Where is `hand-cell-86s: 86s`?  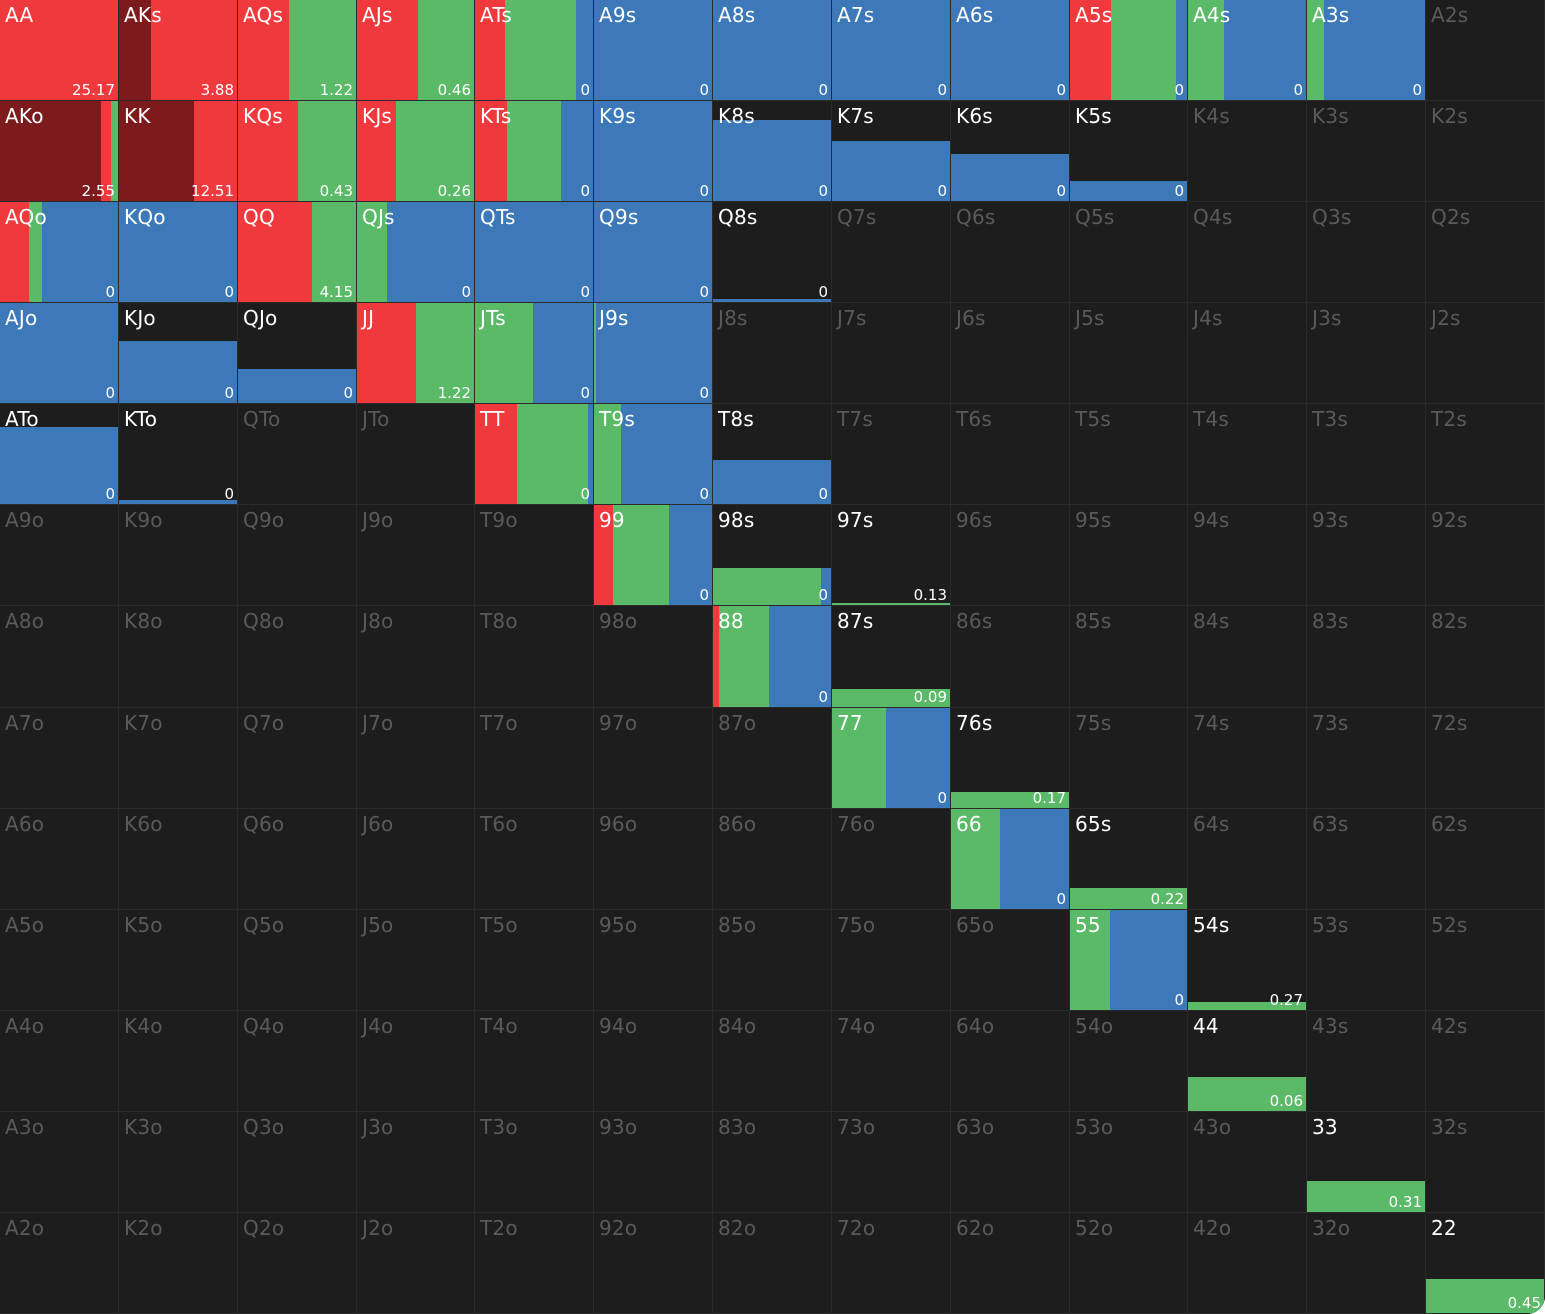
hand-cell-86s: 86s is located at coordinates (1010, 657).